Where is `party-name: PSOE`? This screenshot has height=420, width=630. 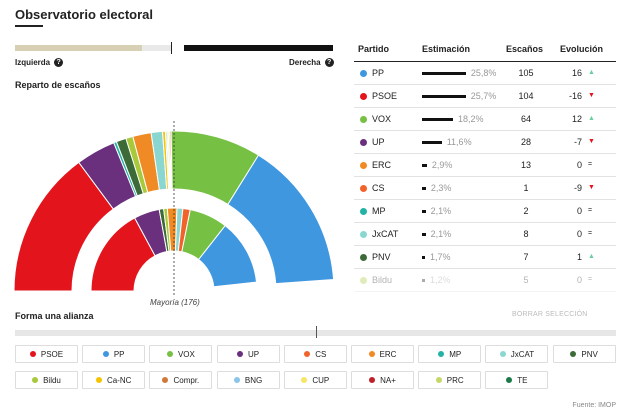
party-name: PSOE is located at coordinates (385, 96).